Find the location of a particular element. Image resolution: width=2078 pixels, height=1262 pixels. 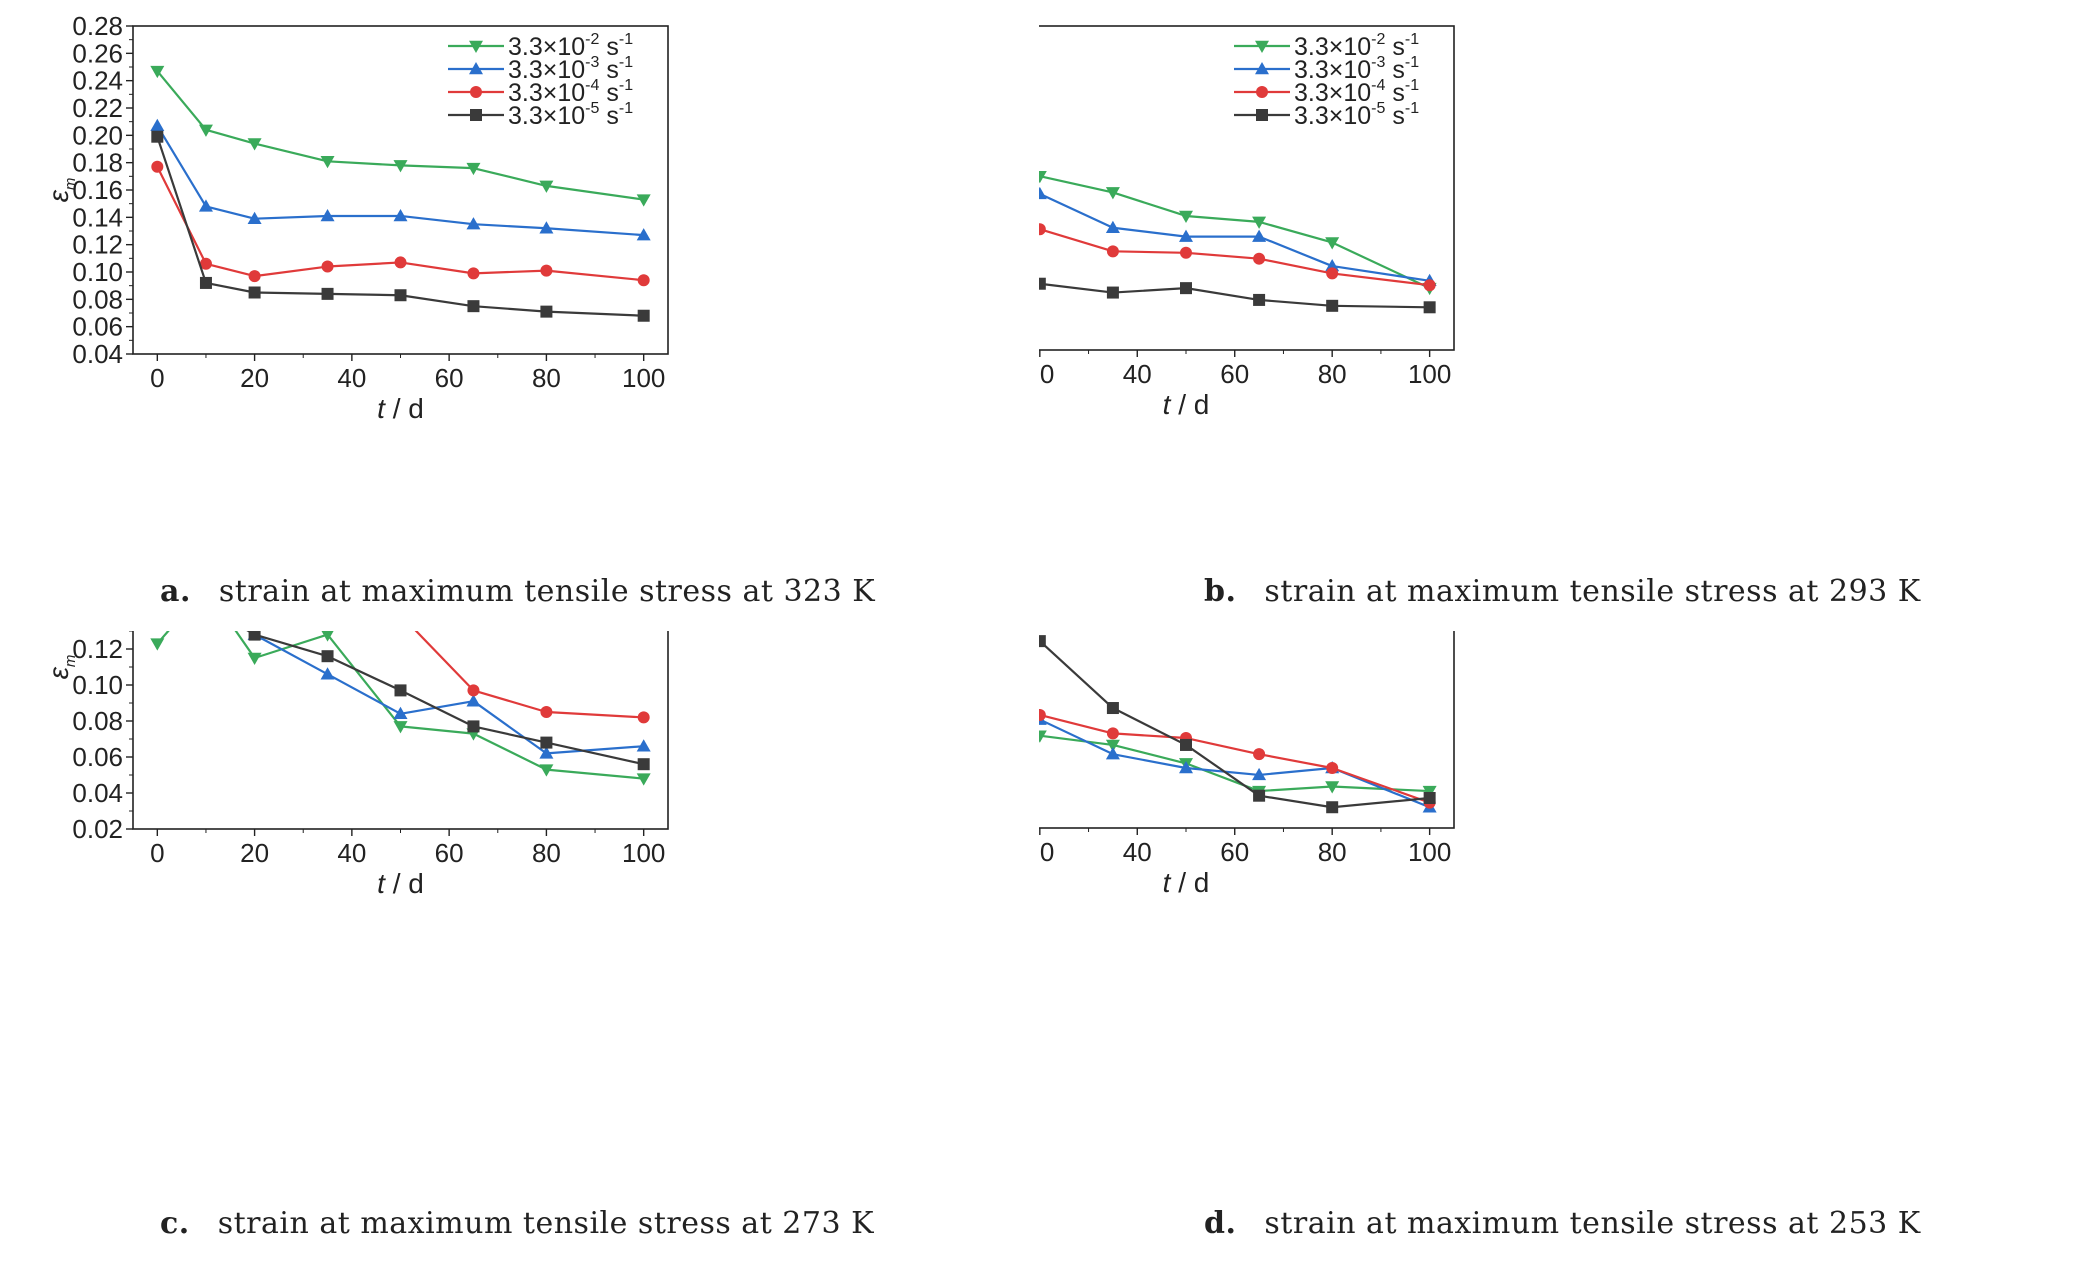

x-tick-label-c: 100 is located at coordinates (643, 853).